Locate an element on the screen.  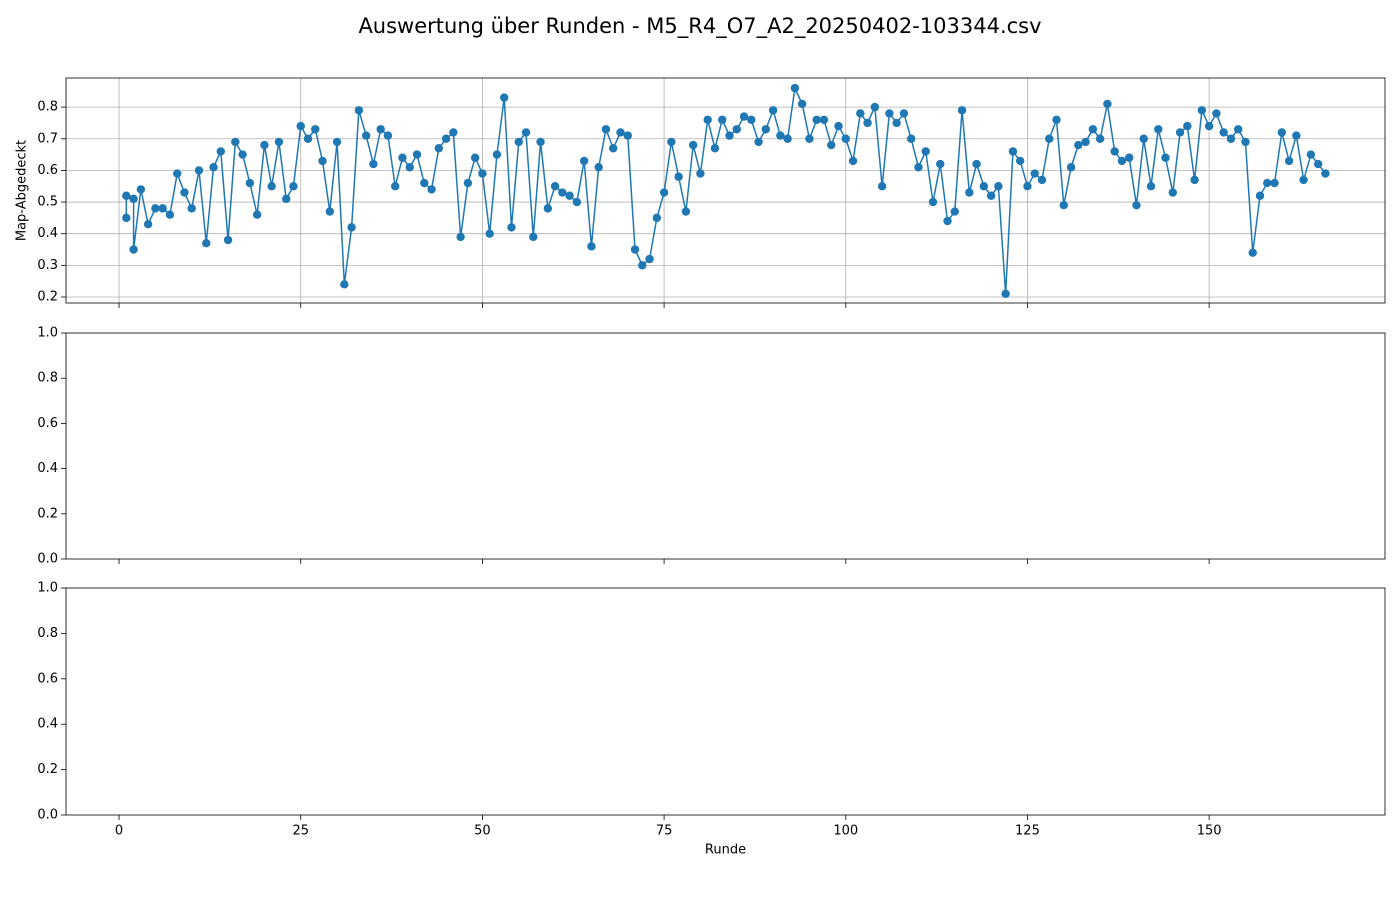
x-tick-label: 150 is located at coordinates (1209, 831).